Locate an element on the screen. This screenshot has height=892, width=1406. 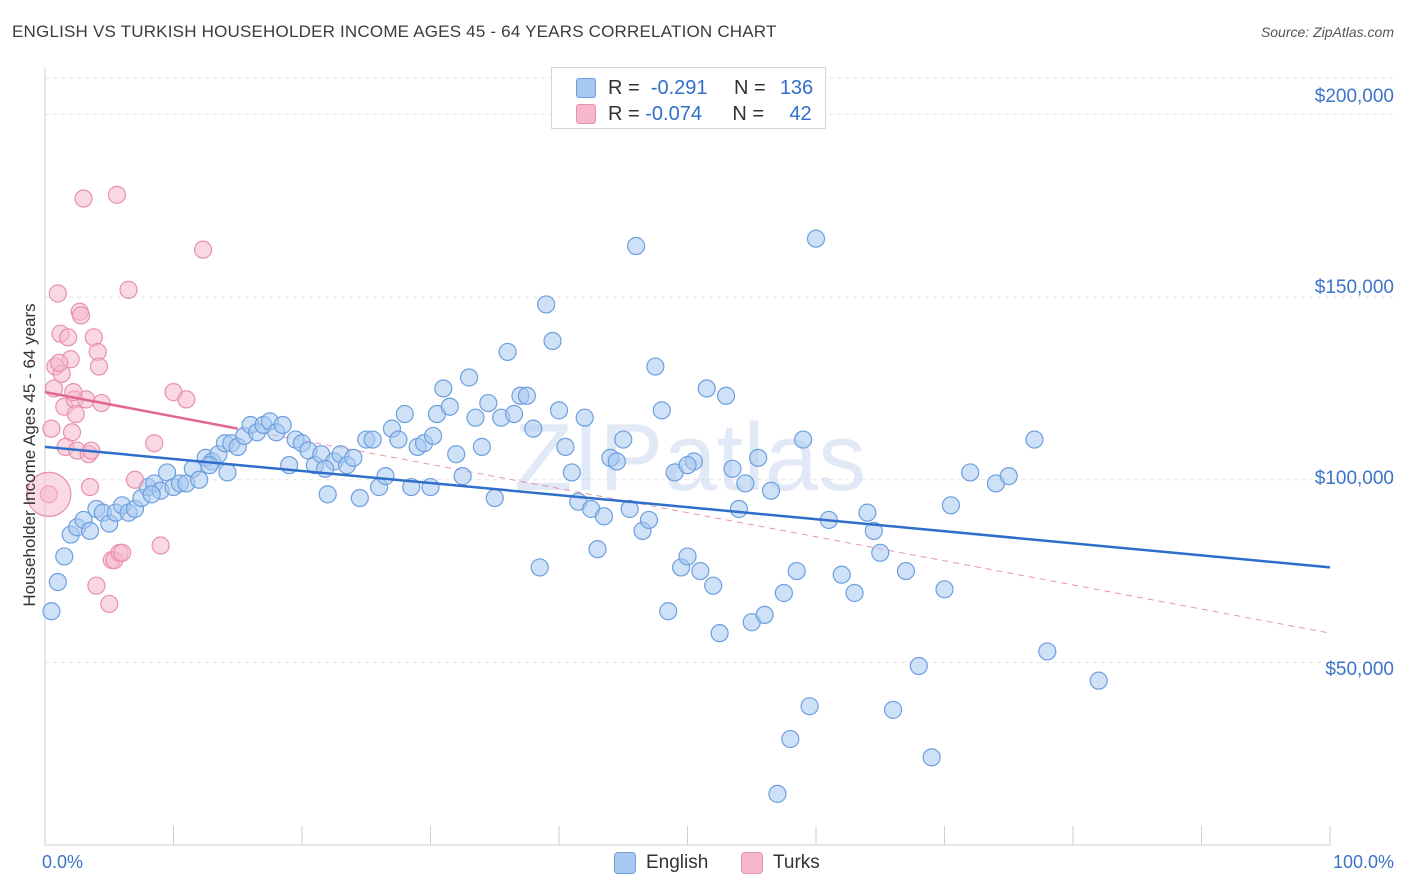
english-swatch is located at coordinates (586, 88).